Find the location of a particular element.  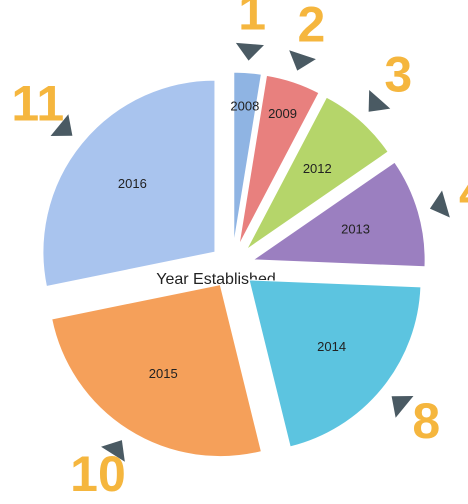

chart-title: Year Established is located at coordinates (216, 279).